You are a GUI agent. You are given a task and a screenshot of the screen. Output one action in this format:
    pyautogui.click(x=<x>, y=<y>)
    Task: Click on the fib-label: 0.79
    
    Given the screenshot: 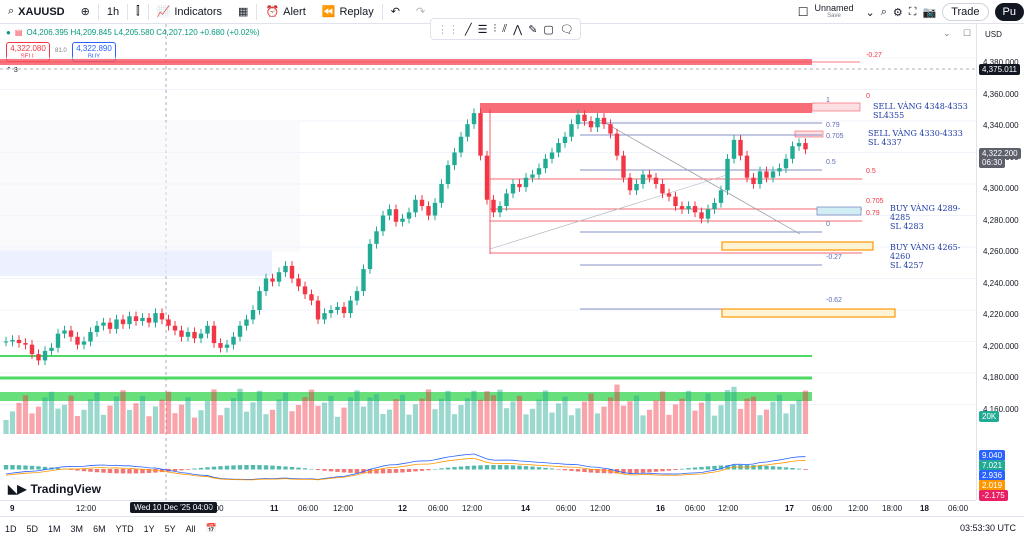 What is the action you would take?
    pyautogui.click(x=833, y=125)
    